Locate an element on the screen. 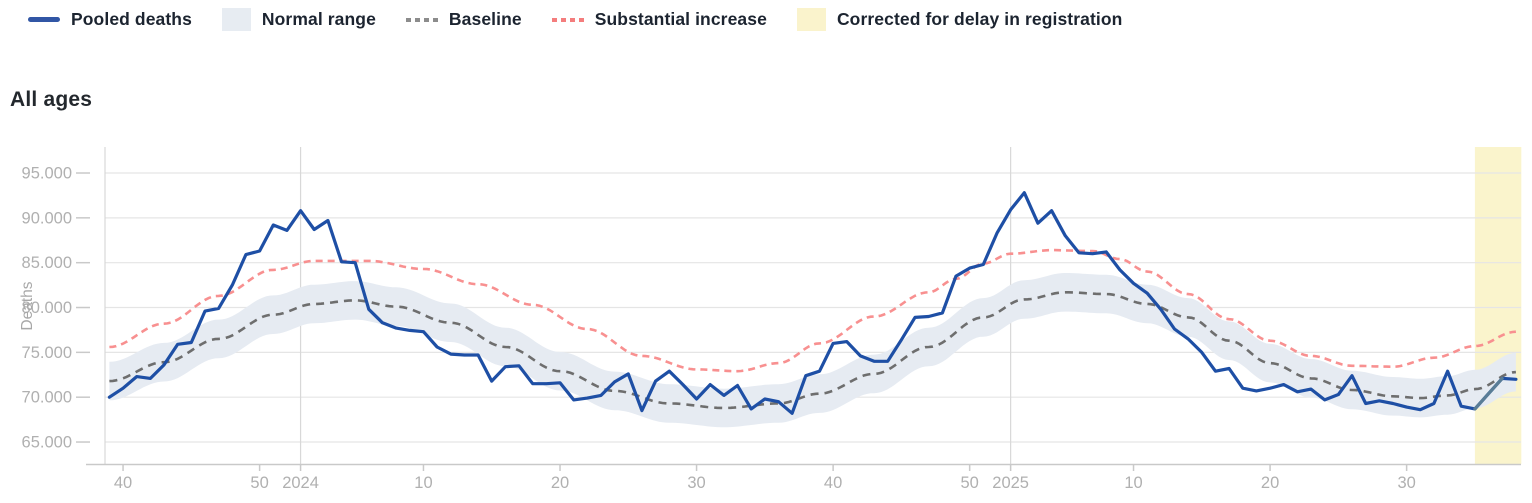 The image size is (1532, 503). legend-item-substantial-increase: Substantial increase is located at coordinates (659, 19).